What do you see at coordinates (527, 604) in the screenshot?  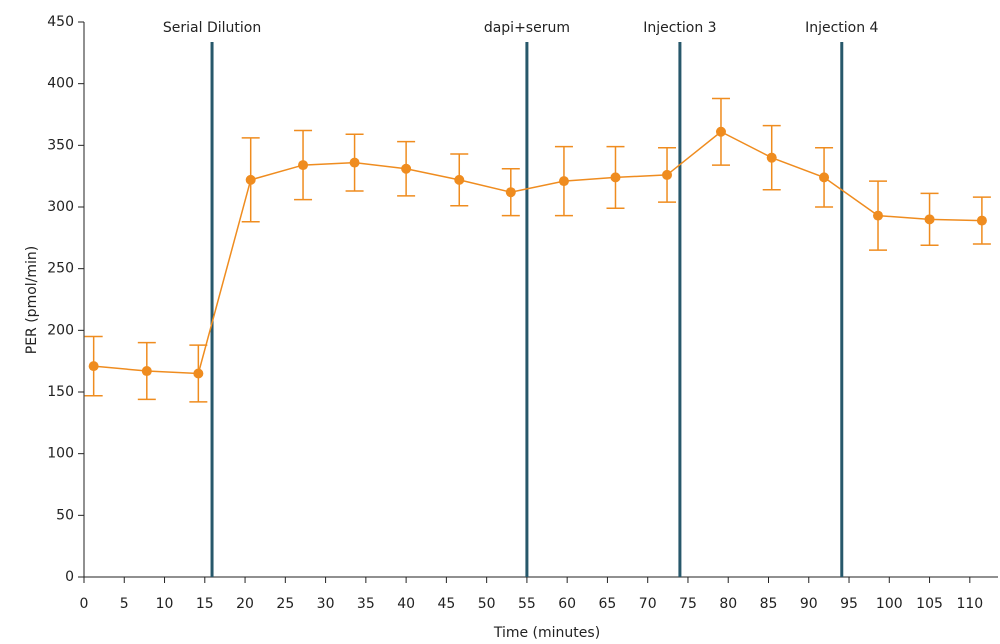 I see `x-tick-label: 55` at bounding box center [527, 604].